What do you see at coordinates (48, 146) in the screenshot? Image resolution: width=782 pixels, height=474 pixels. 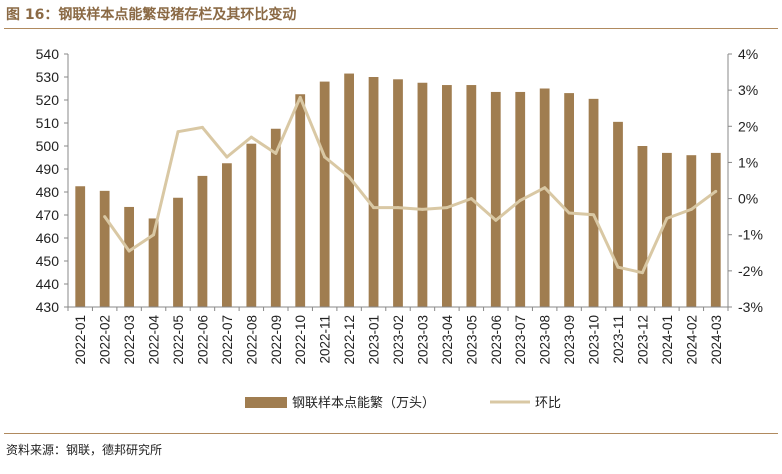 I see `left-tick-label: 500` at bounding box center [48, 146].